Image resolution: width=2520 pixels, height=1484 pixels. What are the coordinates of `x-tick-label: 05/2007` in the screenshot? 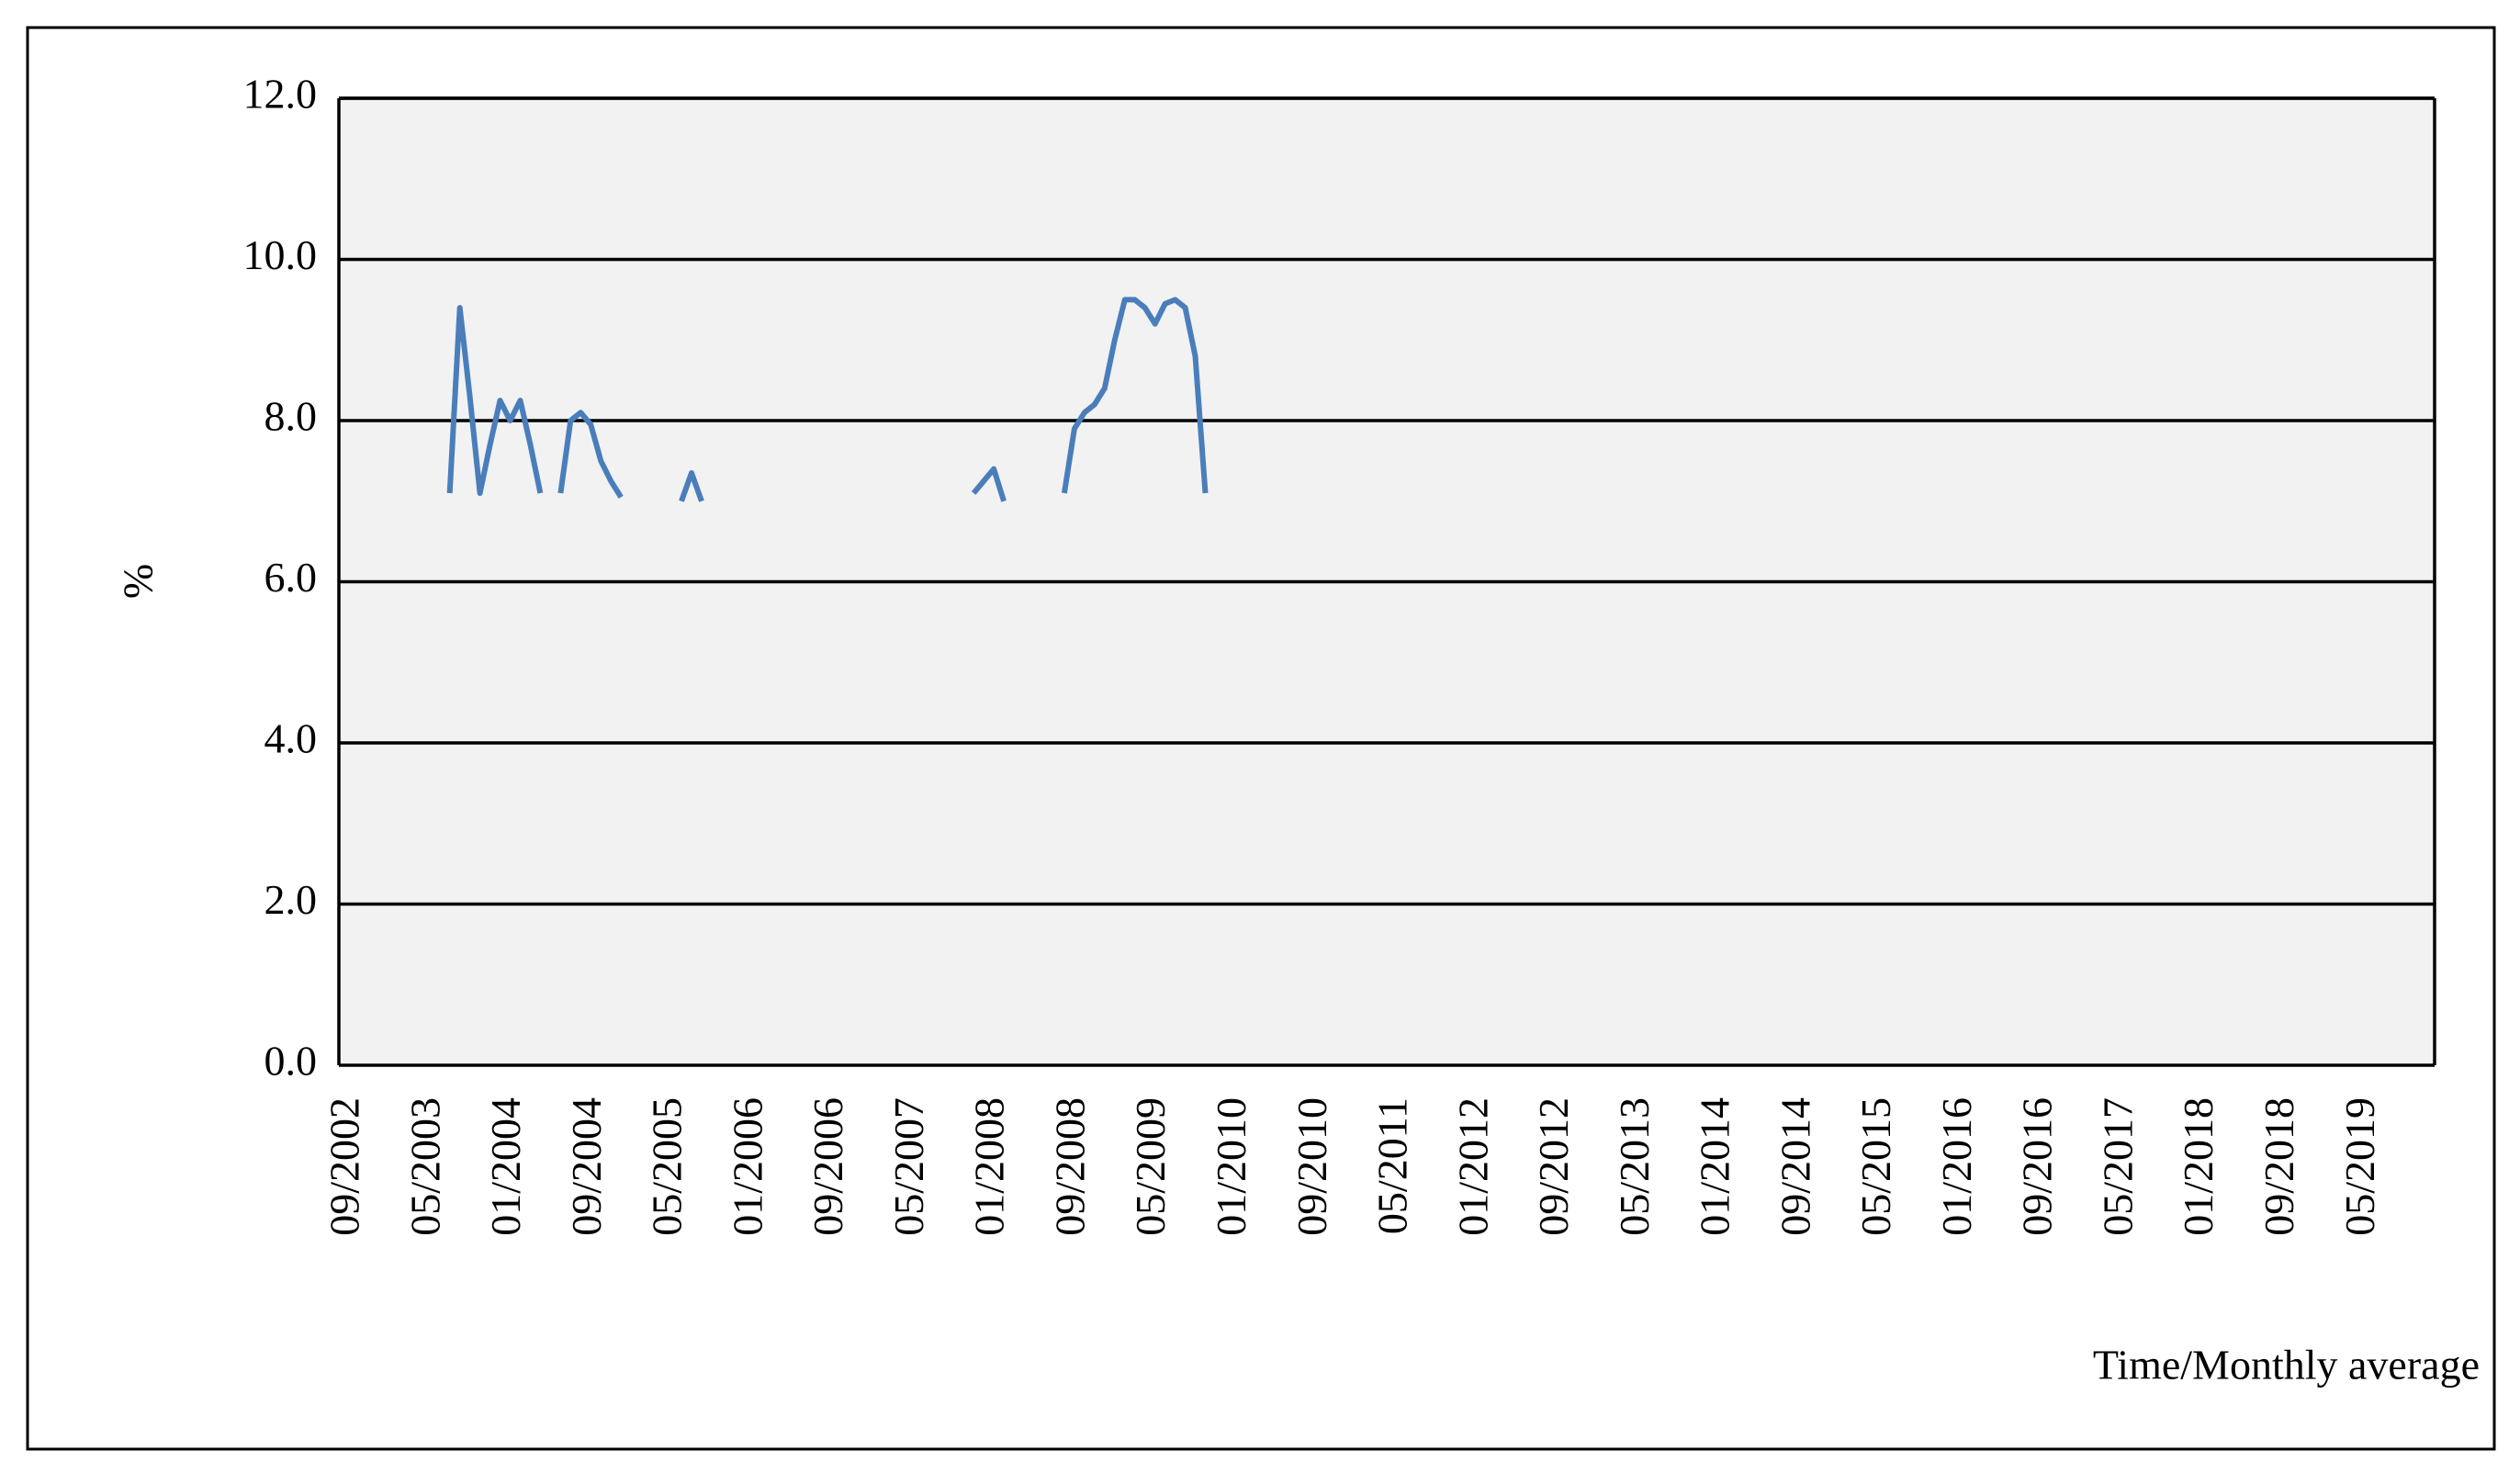 It's located at (908, 1167).